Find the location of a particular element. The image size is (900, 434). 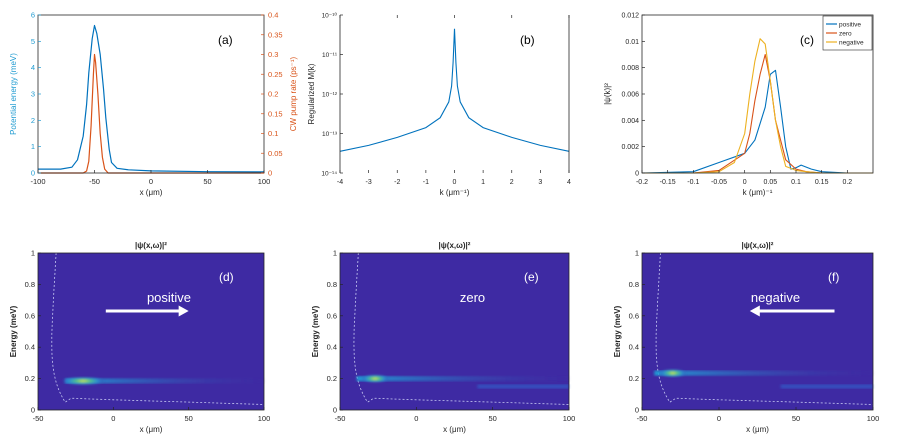

panel-c-xtick-label: 0.15 is located at coordinates (822, 182).